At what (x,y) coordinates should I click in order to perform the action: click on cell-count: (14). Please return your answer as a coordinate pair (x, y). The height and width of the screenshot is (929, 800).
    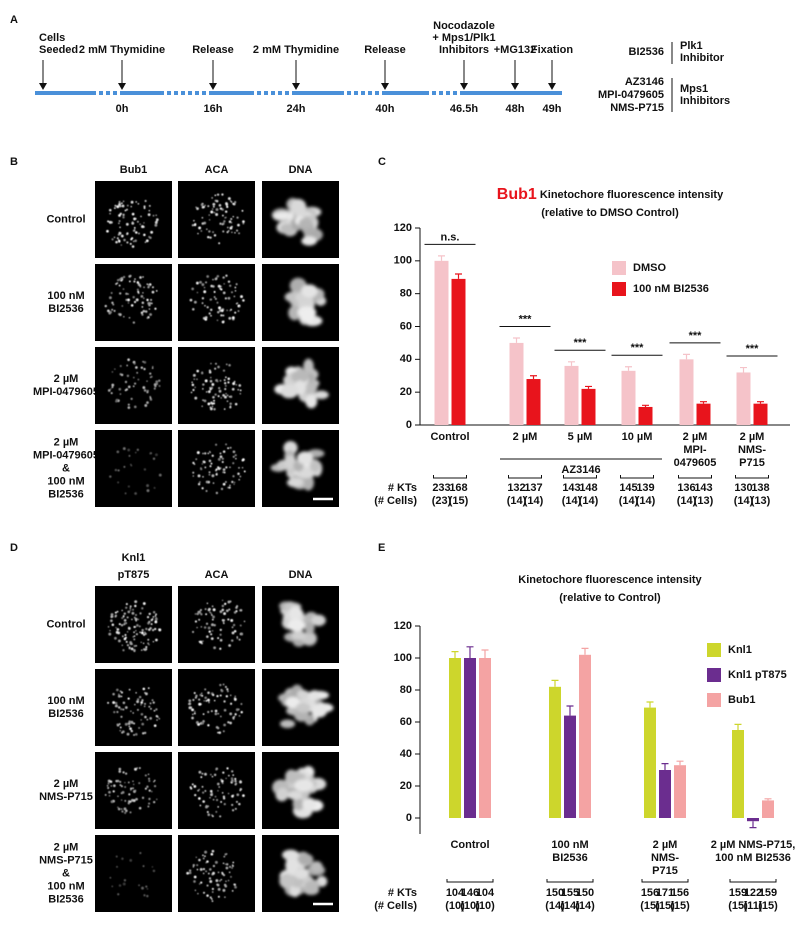
    Looking at the image, I should click on (570, 906).